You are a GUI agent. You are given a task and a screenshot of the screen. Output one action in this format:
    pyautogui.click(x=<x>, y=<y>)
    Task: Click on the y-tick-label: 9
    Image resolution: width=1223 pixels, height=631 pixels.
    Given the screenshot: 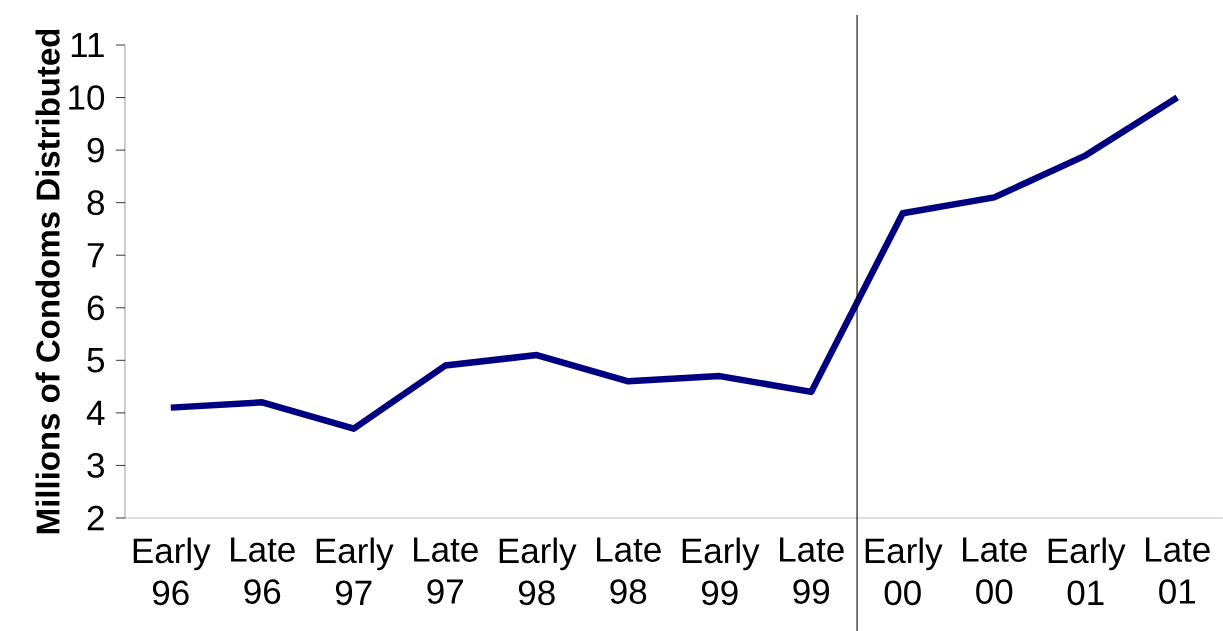 What is the action you would take?
    pyautogui.click(x=95, y=150)
    